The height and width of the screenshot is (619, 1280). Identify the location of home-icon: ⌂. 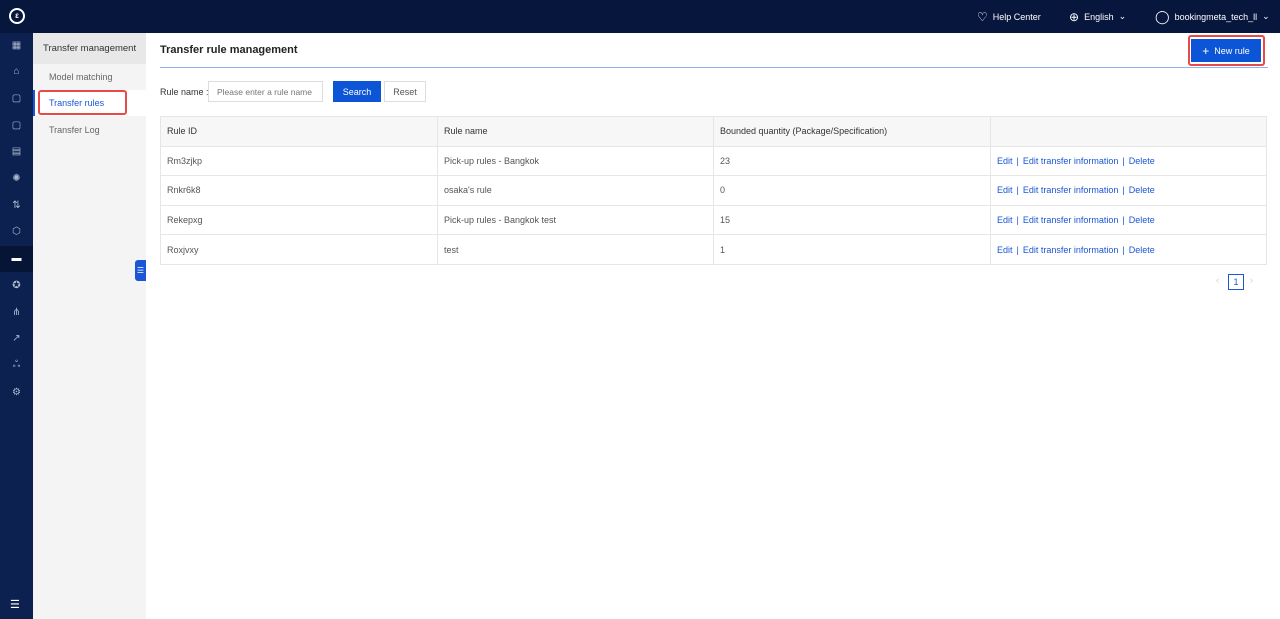
(16, 72).